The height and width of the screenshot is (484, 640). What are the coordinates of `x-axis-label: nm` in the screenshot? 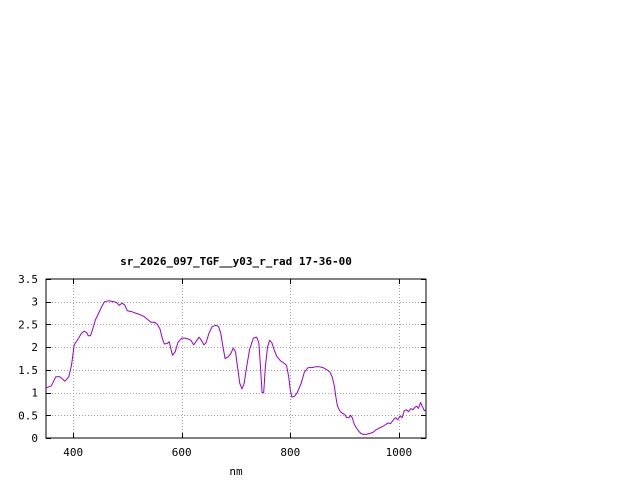 It's located at (236, 471).